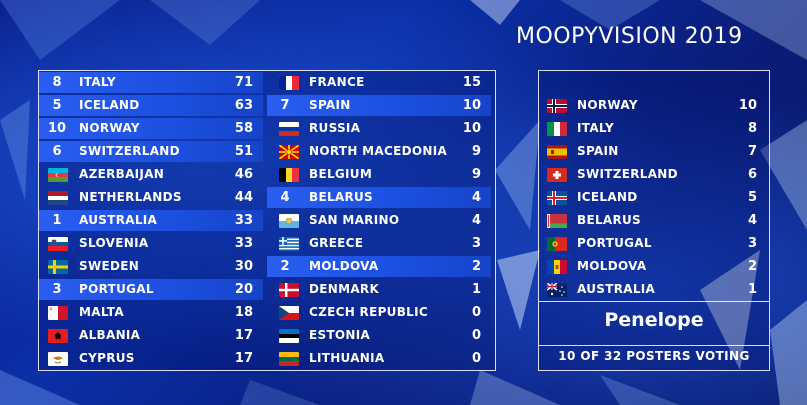 The height and width of the screenshot is (405, 807). I want to click on country-name: BELARUS, so click(341, 197).